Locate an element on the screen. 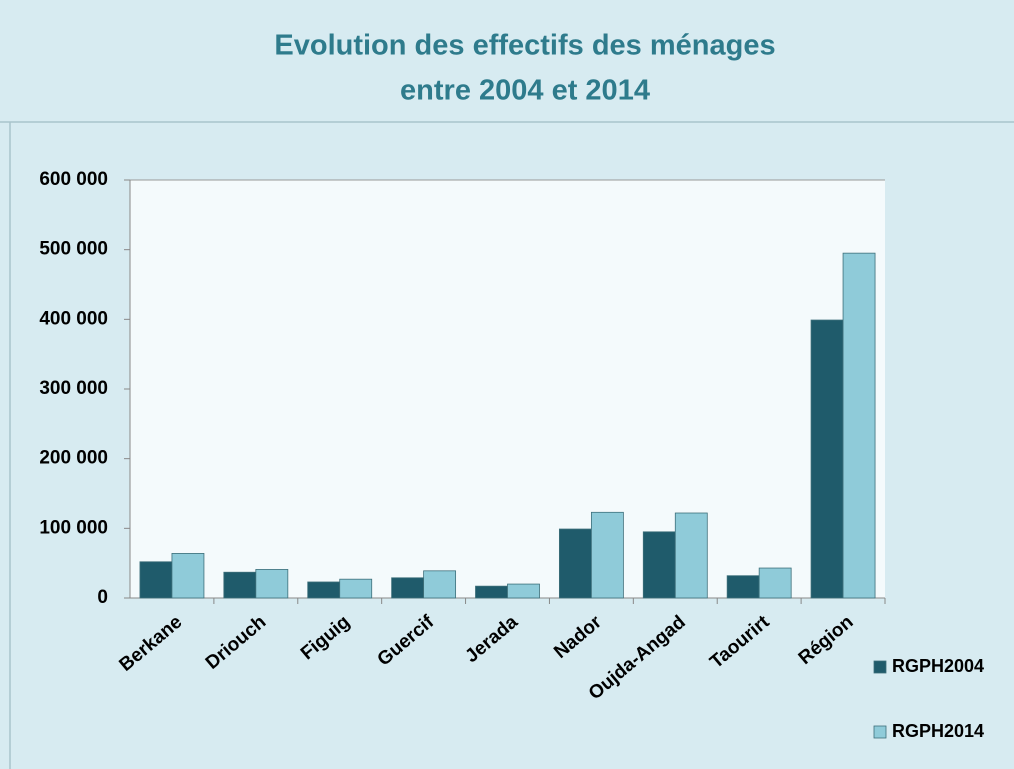  legend-label: RGPH2014 is located at coordinates (938, 731).